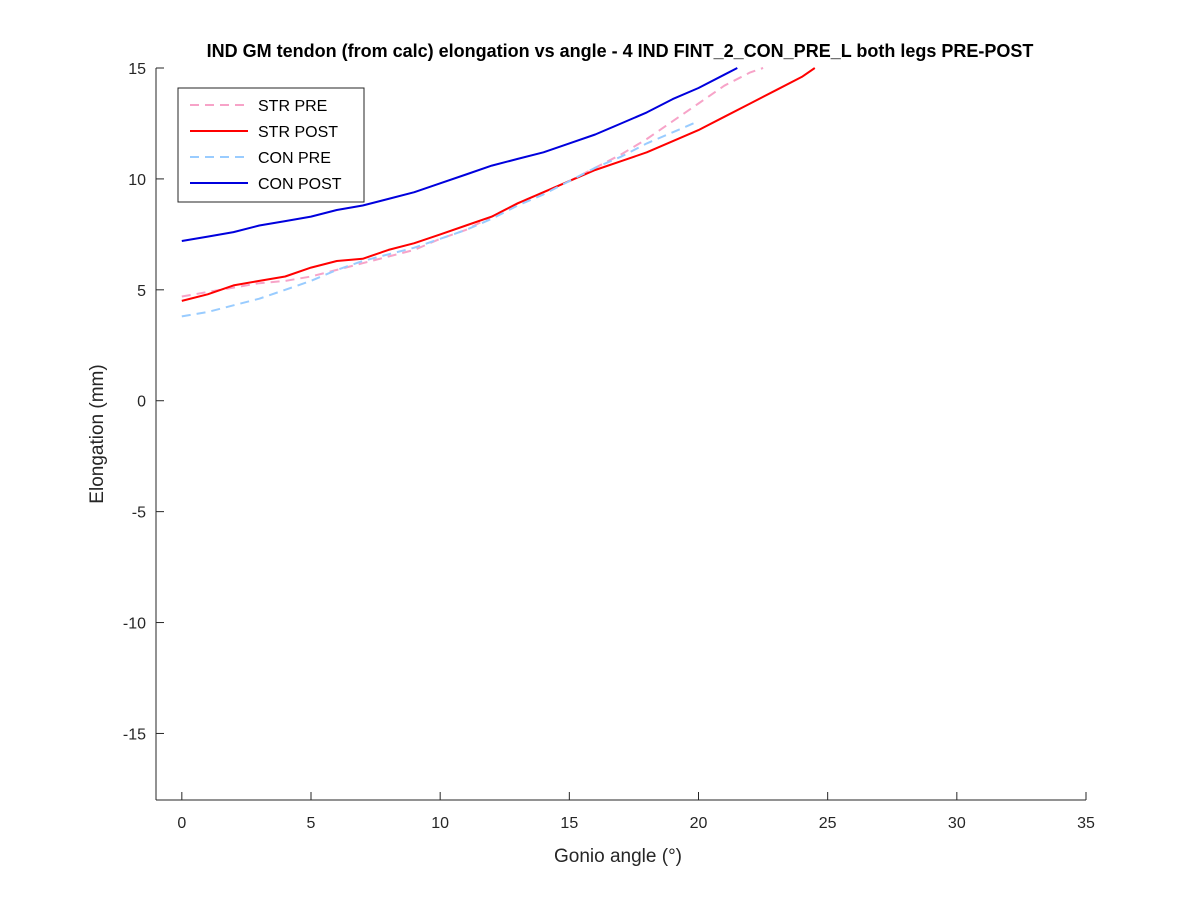 Image resolution: width=1200 pixels, height=900 pixels. I want to click on x-axis-label: Gonio angle (°), so click(618, 856).